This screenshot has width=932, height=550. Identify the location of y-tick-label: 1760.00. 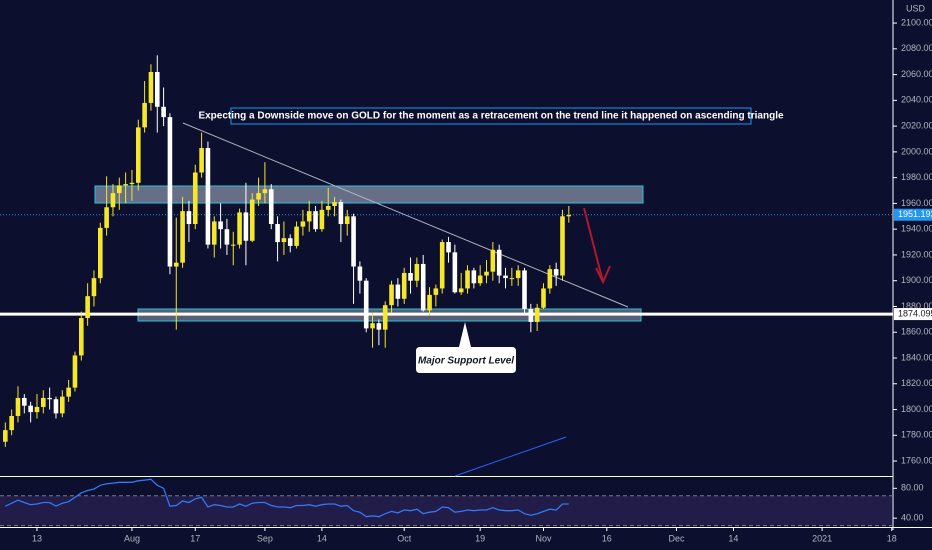
(916, 460).